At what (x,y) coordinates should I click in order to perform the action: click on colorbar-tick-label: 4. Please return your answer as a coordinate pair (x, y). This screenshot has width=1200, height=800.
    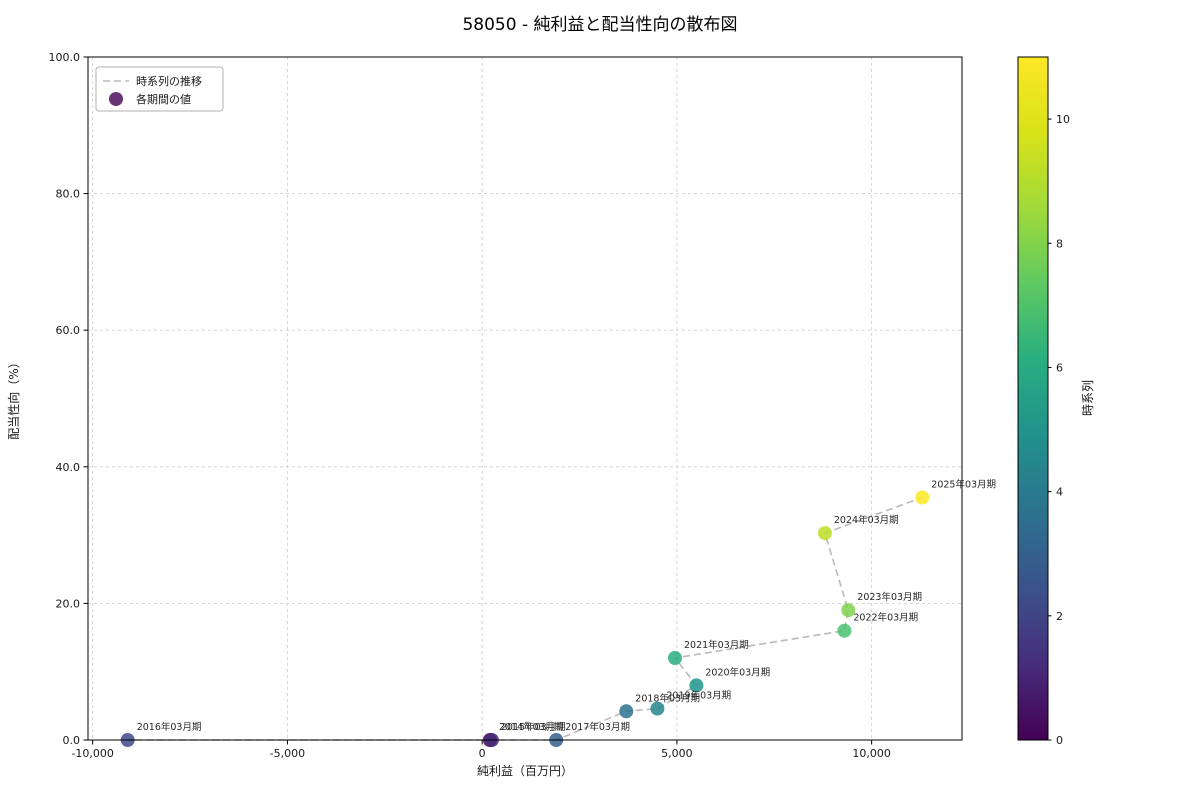
    Looking at the image, I should click on (1059, 492).